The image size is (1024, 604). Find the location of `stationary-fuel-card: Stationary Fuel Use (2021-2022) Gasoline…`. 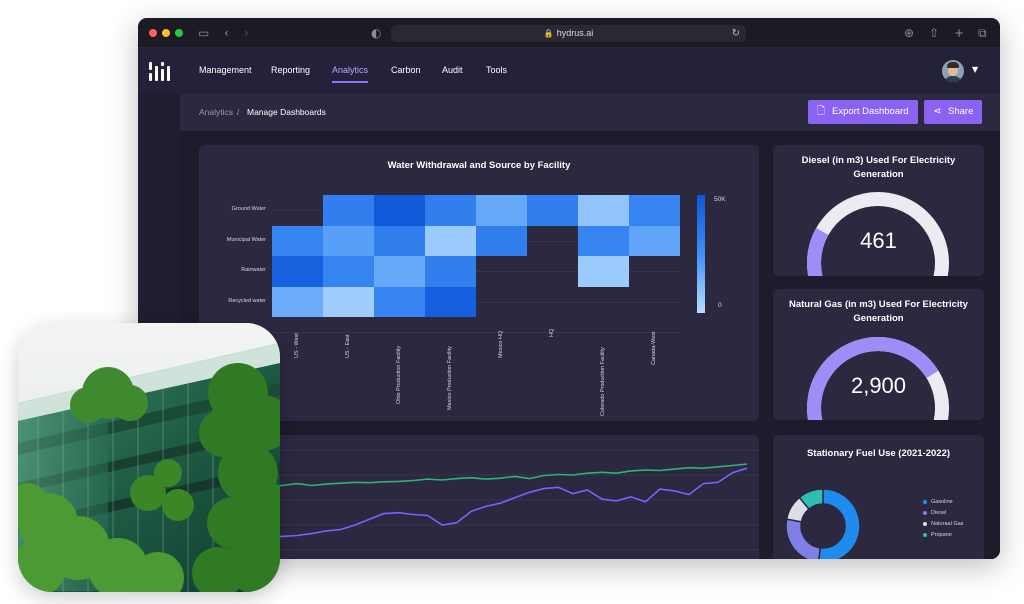

stationary-fuel-card: Stationary Fuel Use (2021-2022) Gasoline… is located at coordinates (878, 497).